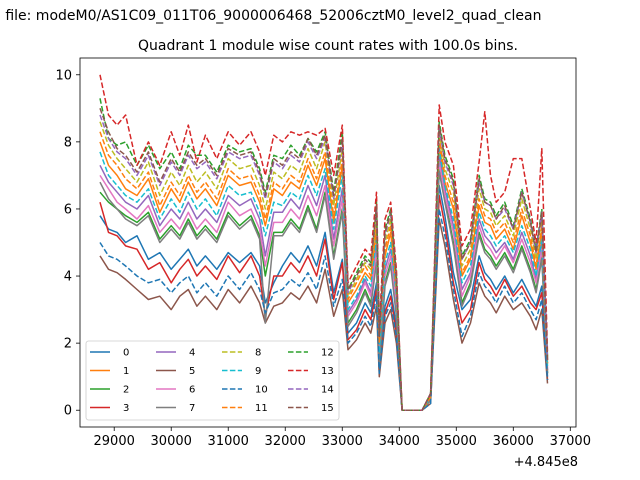 The height and width of the screenshot is (480, 640). Describe the element at coordinates (261, 408) in the screenshot. I see `legend-label-11: 11` at that location.